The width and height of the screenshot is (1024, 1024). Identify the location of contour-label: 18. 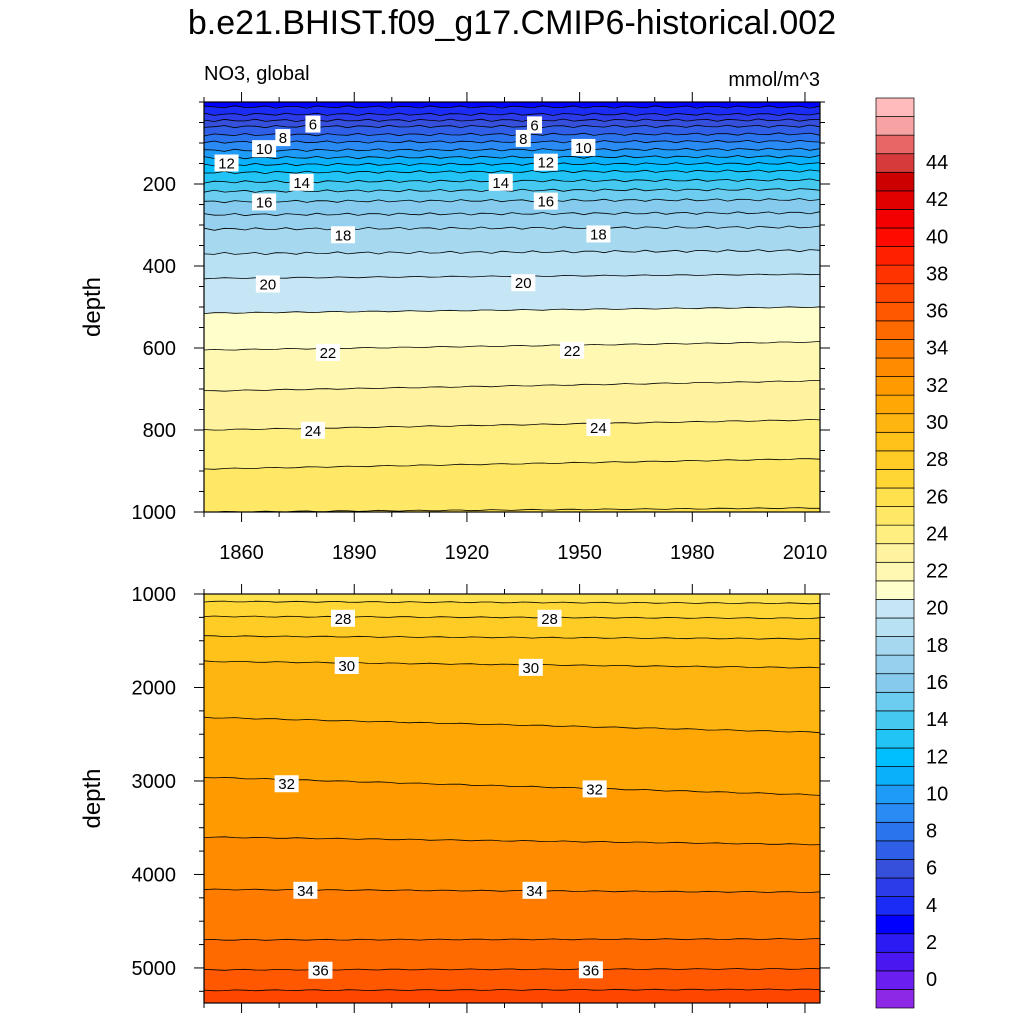
(343, 235).